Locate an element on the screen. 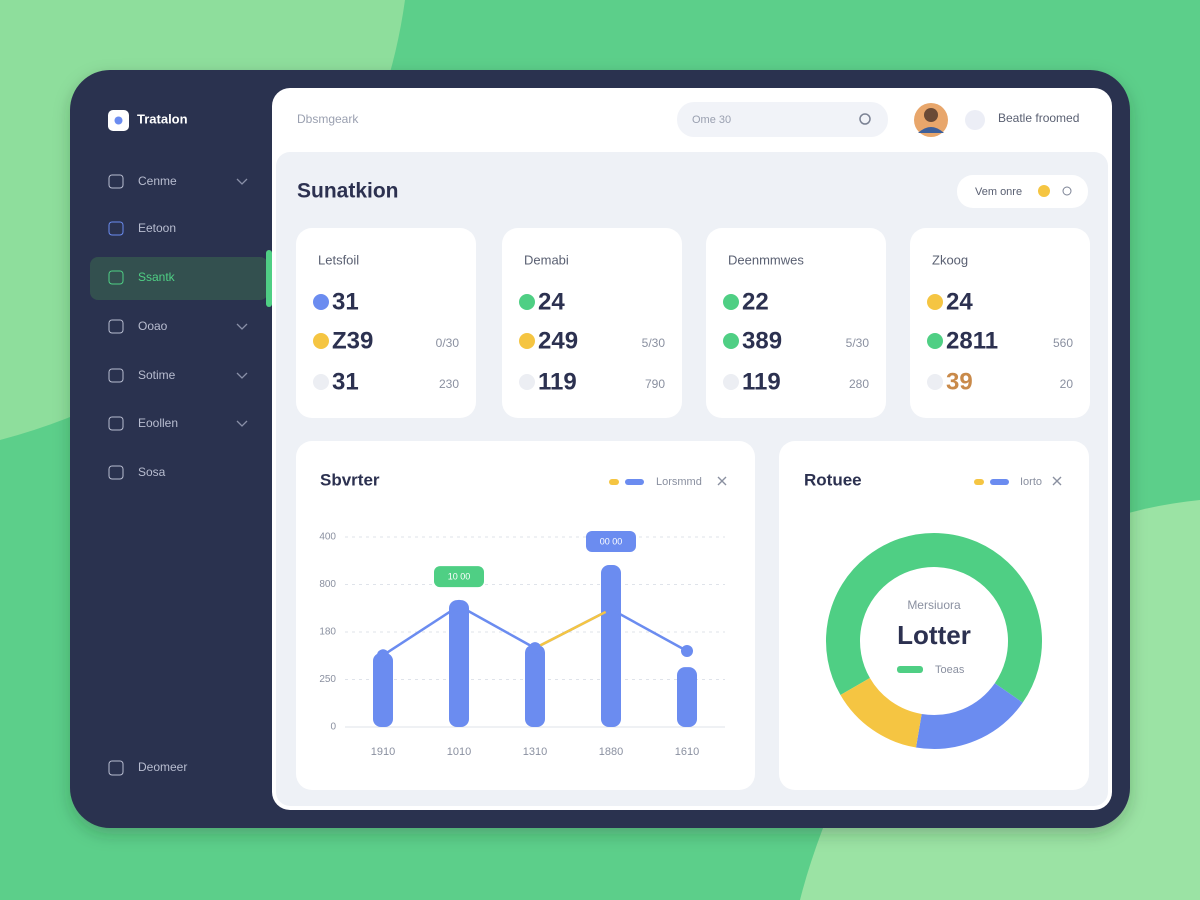  user-name: Beatle froomed is located at coordinates (1038, 118).